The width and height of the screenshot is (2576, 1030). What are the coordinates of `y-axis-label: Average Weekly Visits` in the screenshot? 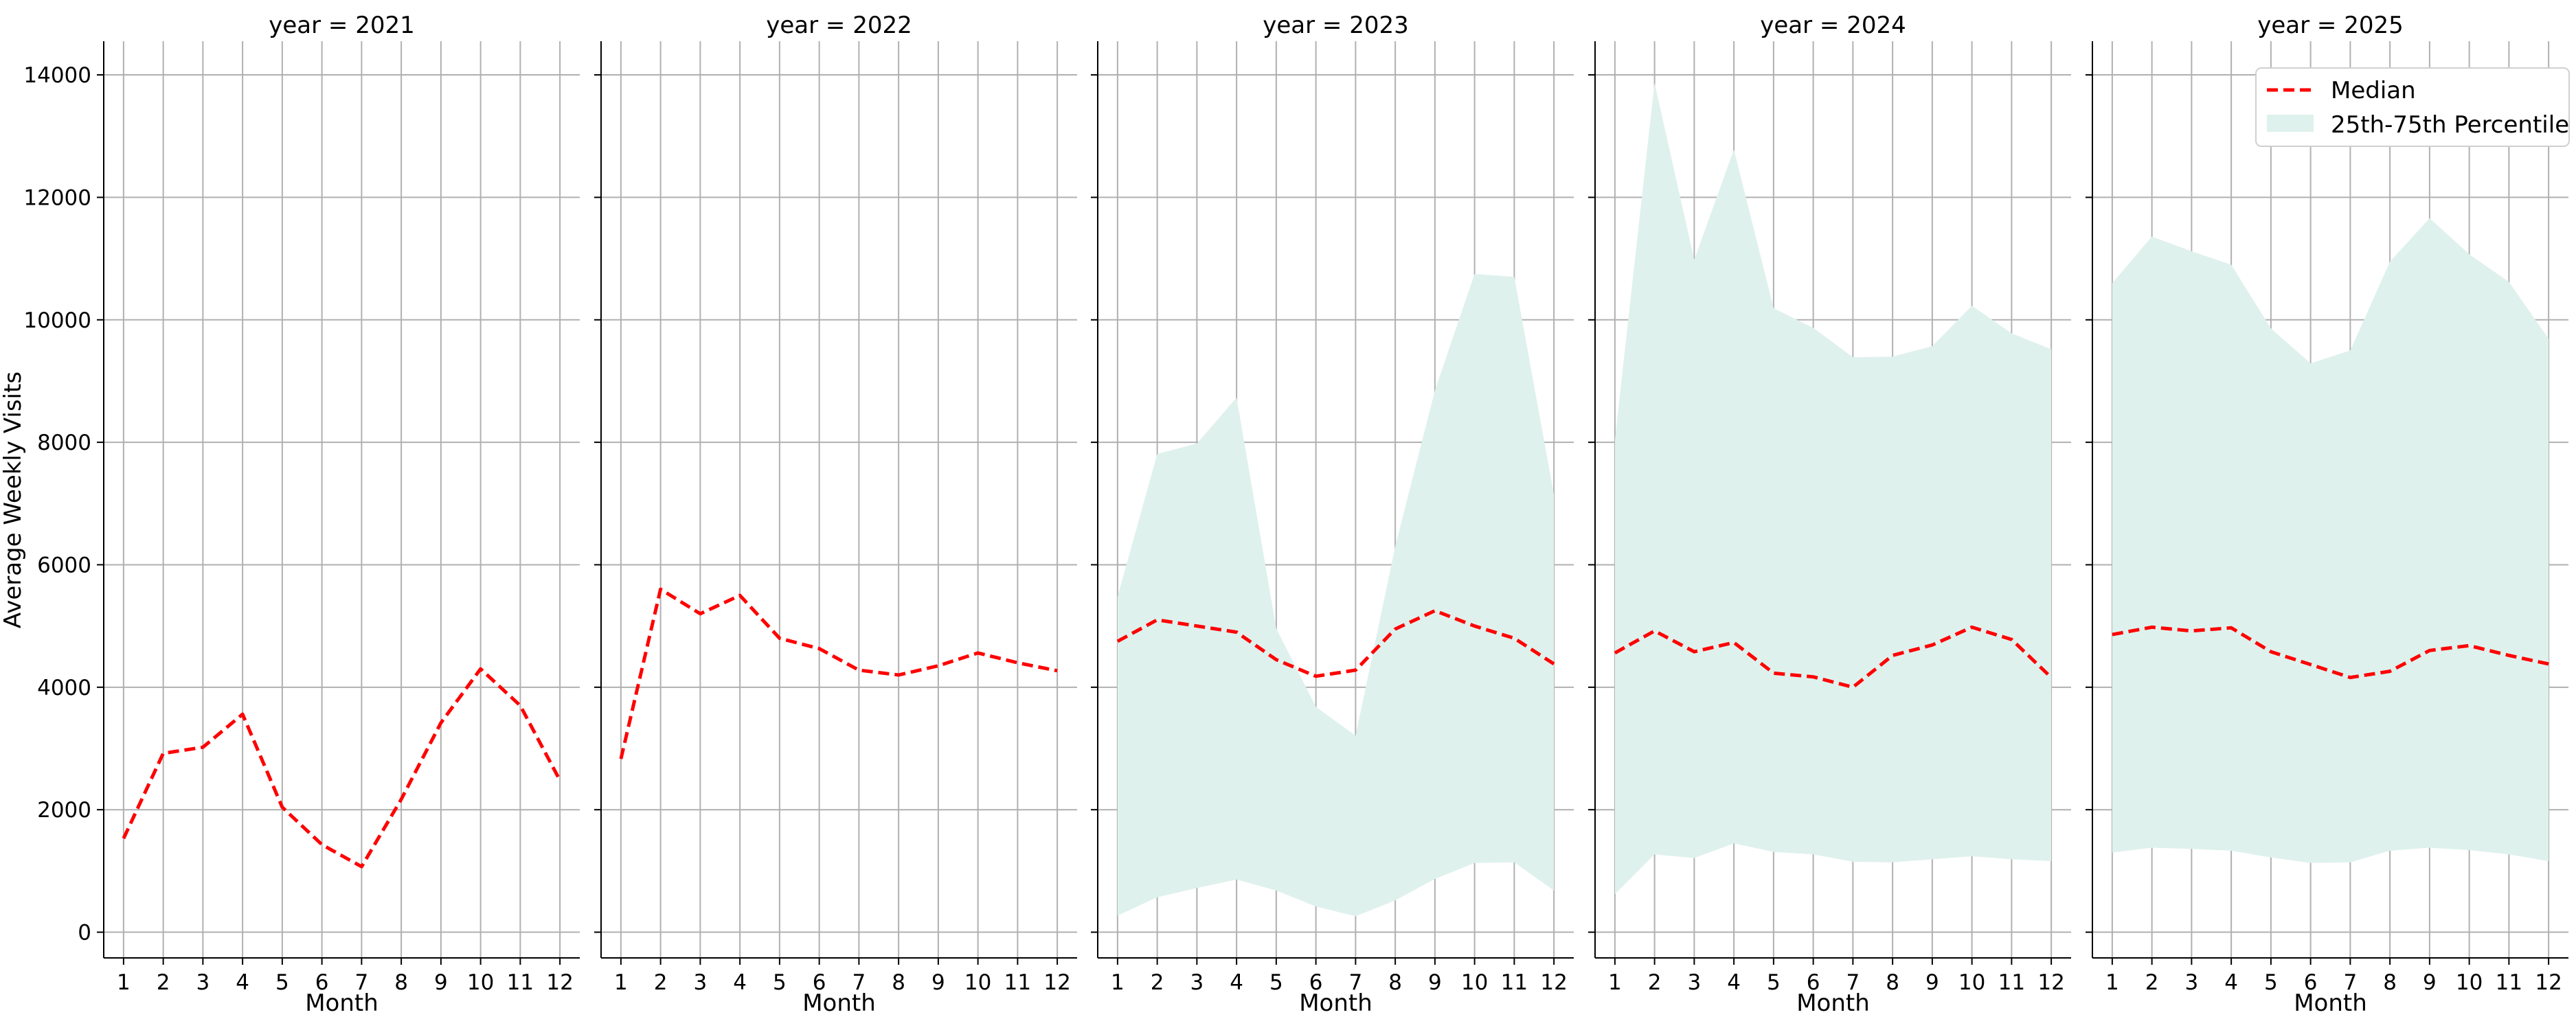 It's located at (13, 499).